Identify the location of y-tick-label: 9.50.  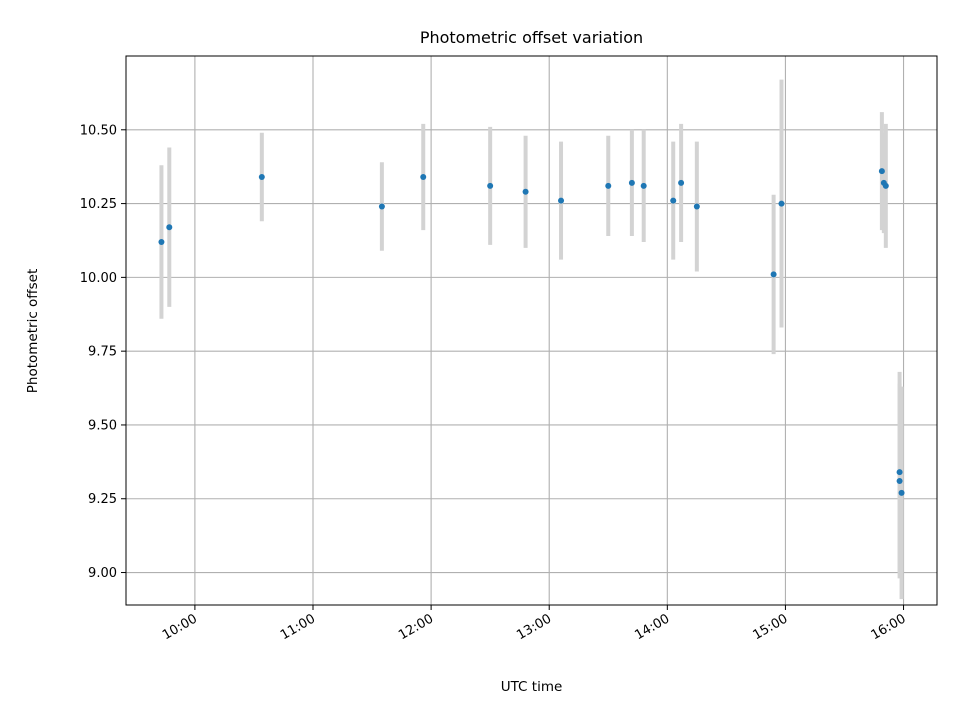
(102, 425).